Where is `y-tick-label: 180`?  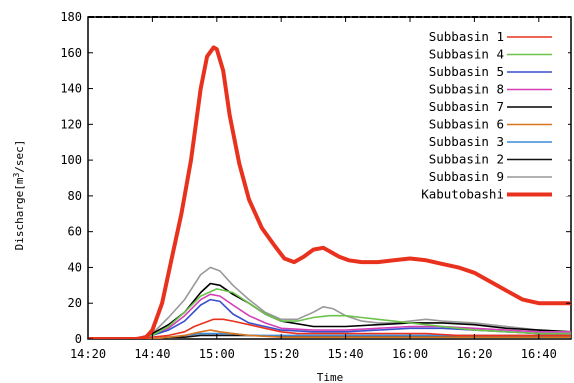
y-tick-label: 180 is located at coordinates (71, 17).